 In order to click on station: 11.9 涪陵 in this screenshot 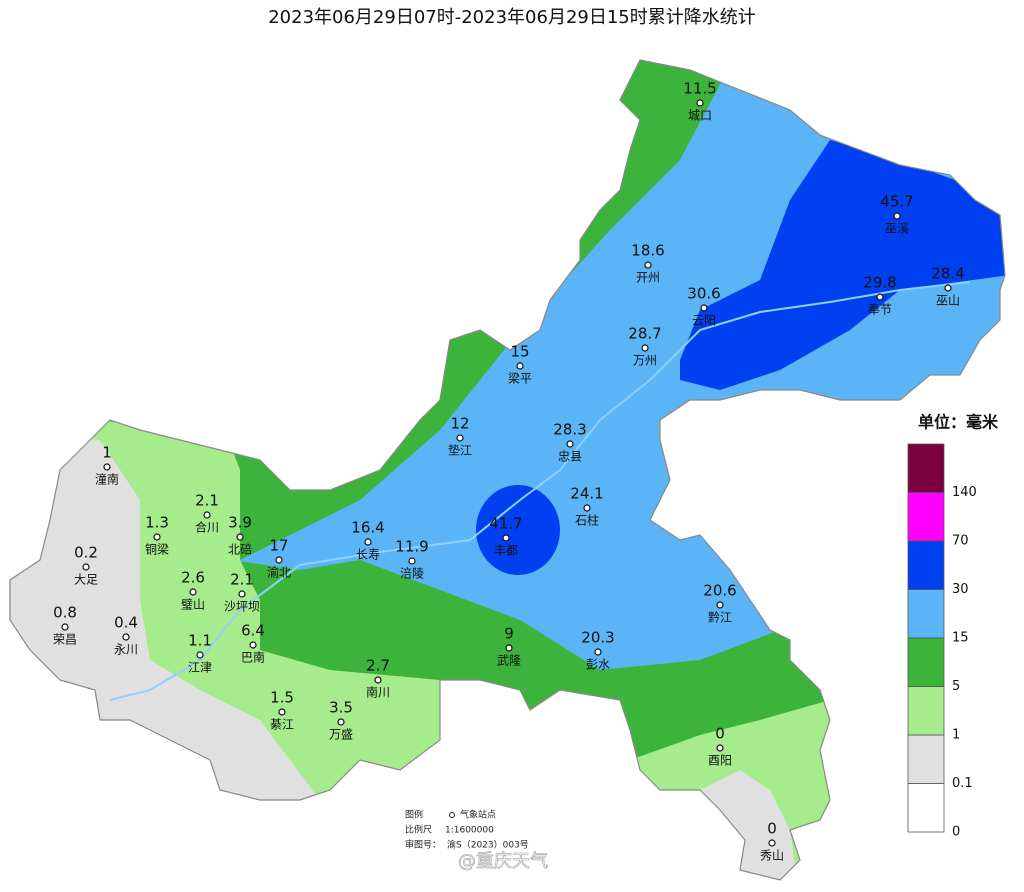, I will do `click(411, 559)`.